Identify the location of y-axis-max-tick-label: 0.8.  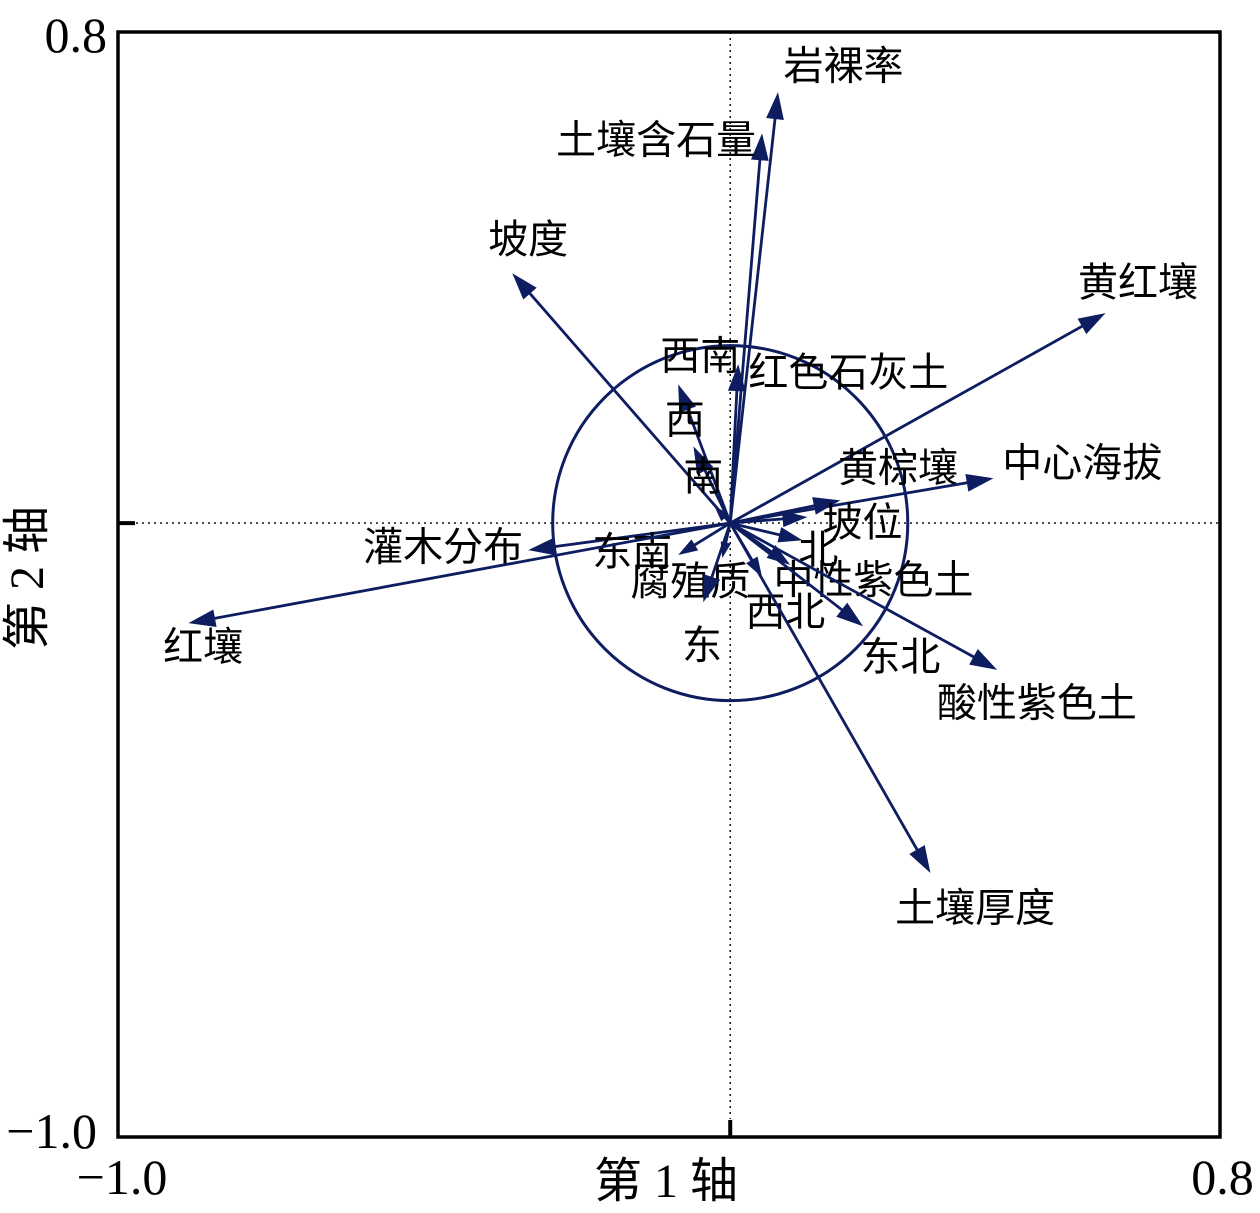
(76, 35).